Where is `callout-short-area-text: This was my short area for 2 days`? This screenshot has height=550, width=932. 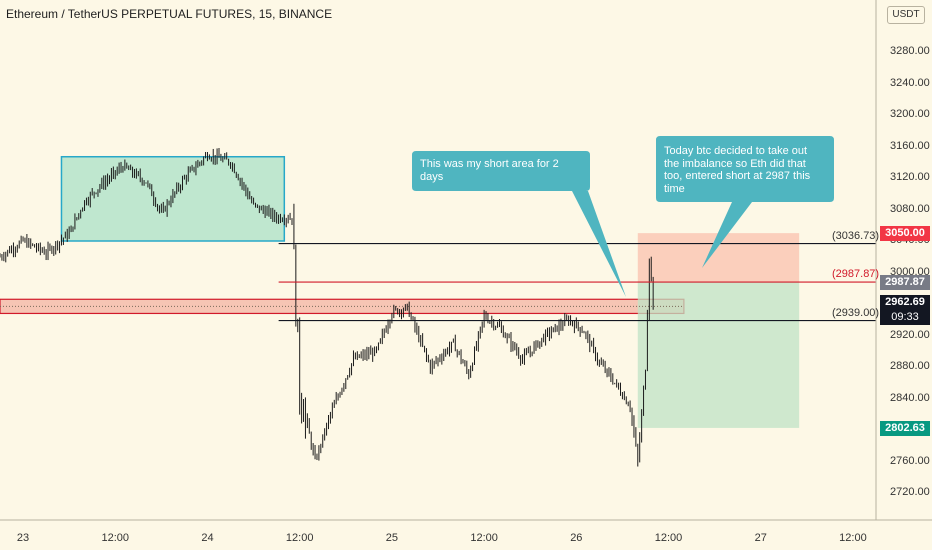
callout-short-area-text: This was my short area for 2 days is located at coordinates (489, 170).